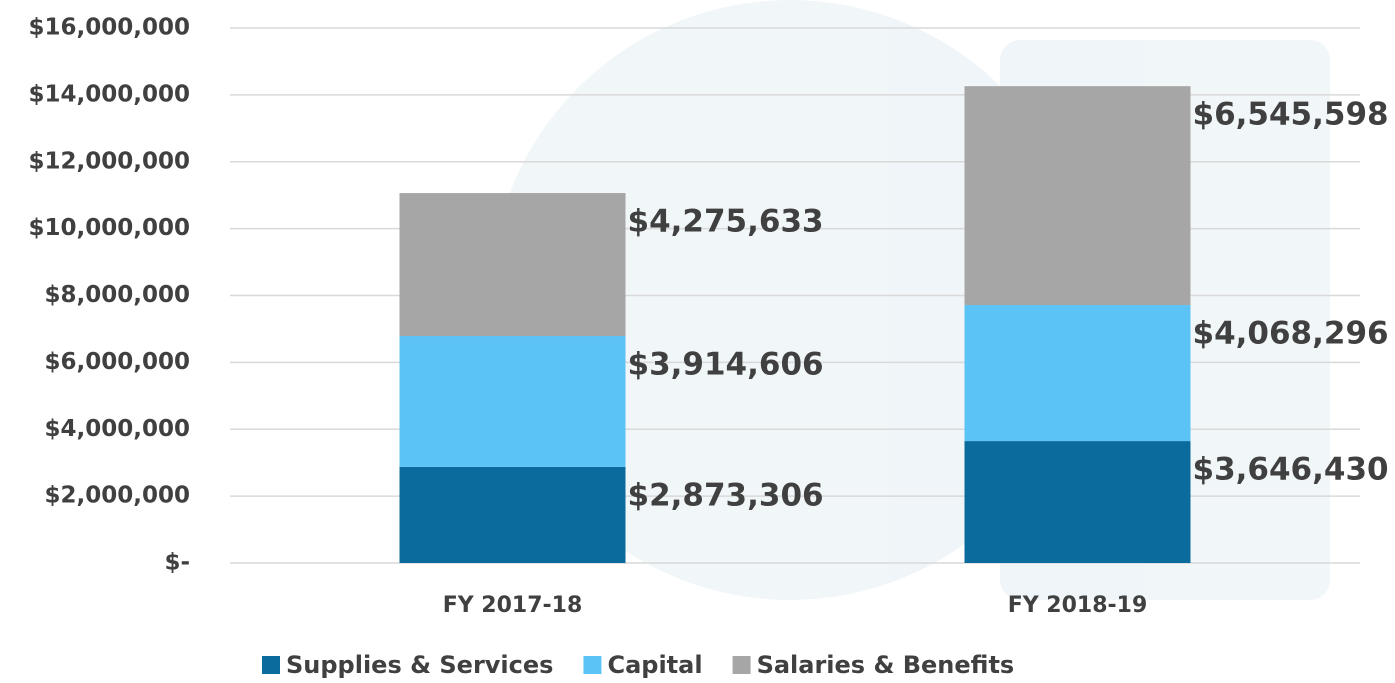 Image resolution: width=1395 pixels, height=683 pixels. Describe the element at coordinates (726, 495) in the screenshot. I see `value-label: $2,873,306` at that location.